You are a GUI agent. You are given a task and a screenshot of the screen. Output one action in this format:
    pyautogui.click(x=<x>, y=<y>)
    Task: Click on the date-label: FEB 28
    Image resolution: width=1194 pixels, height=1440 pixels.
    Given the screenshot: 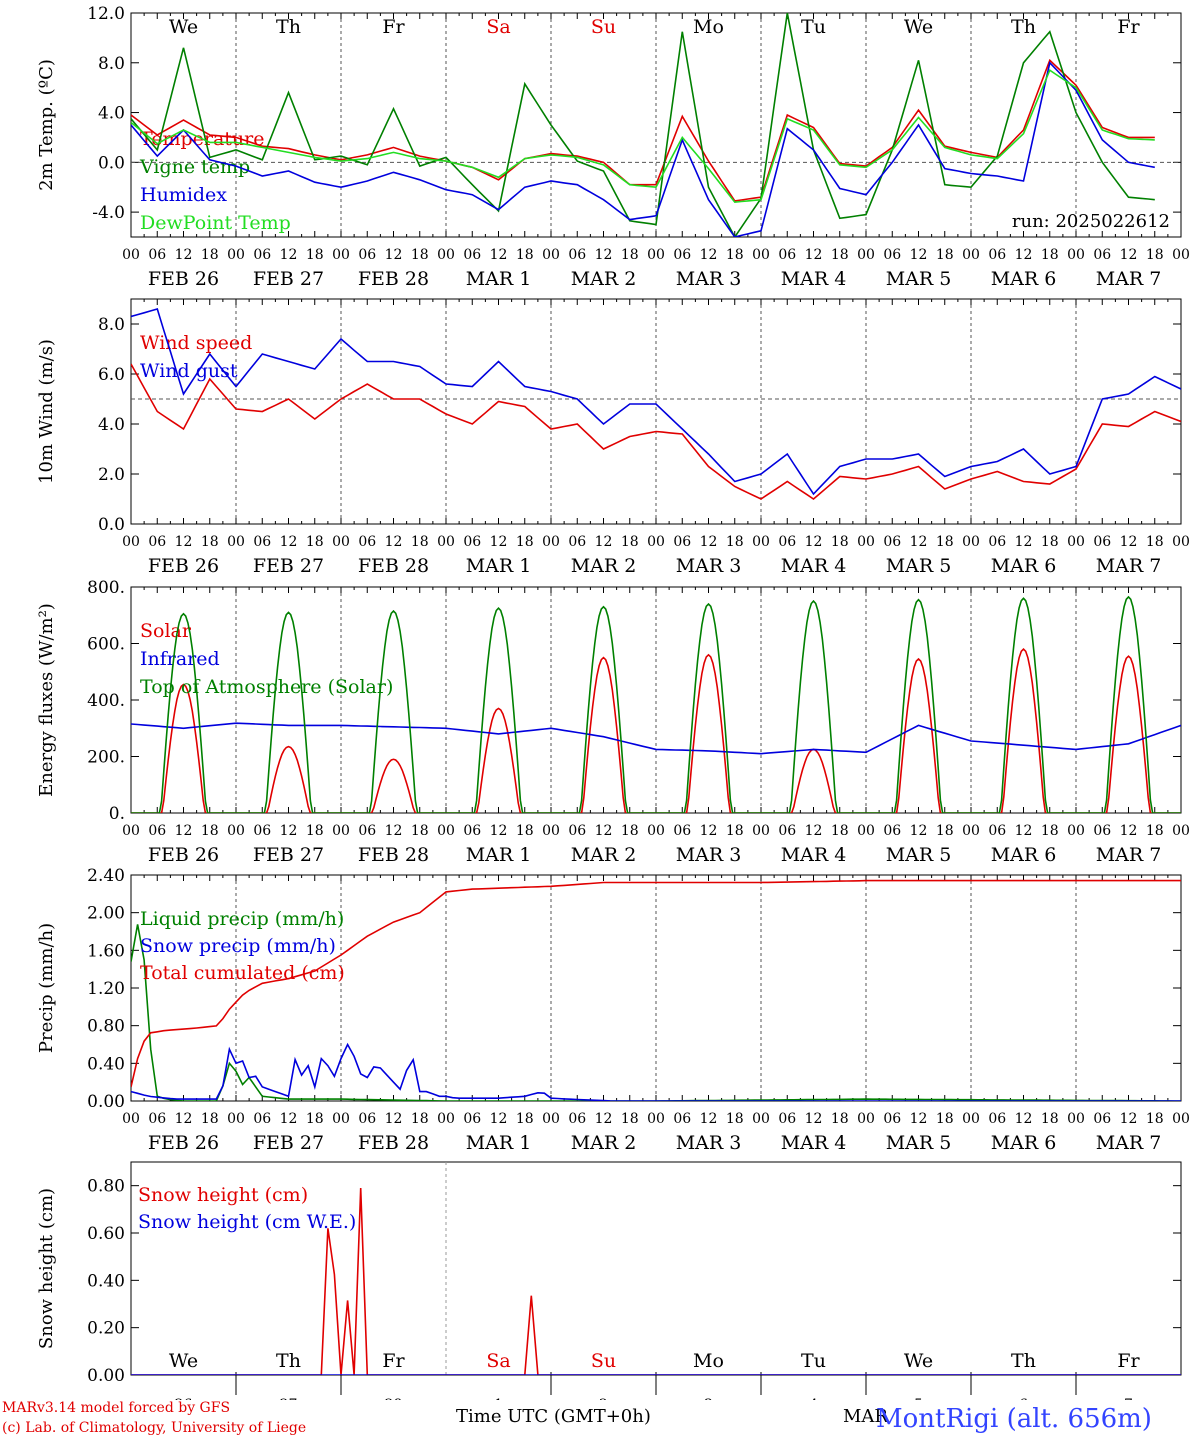 What is the action you would take?
    pyautogui.click(x=393, y=279)
    